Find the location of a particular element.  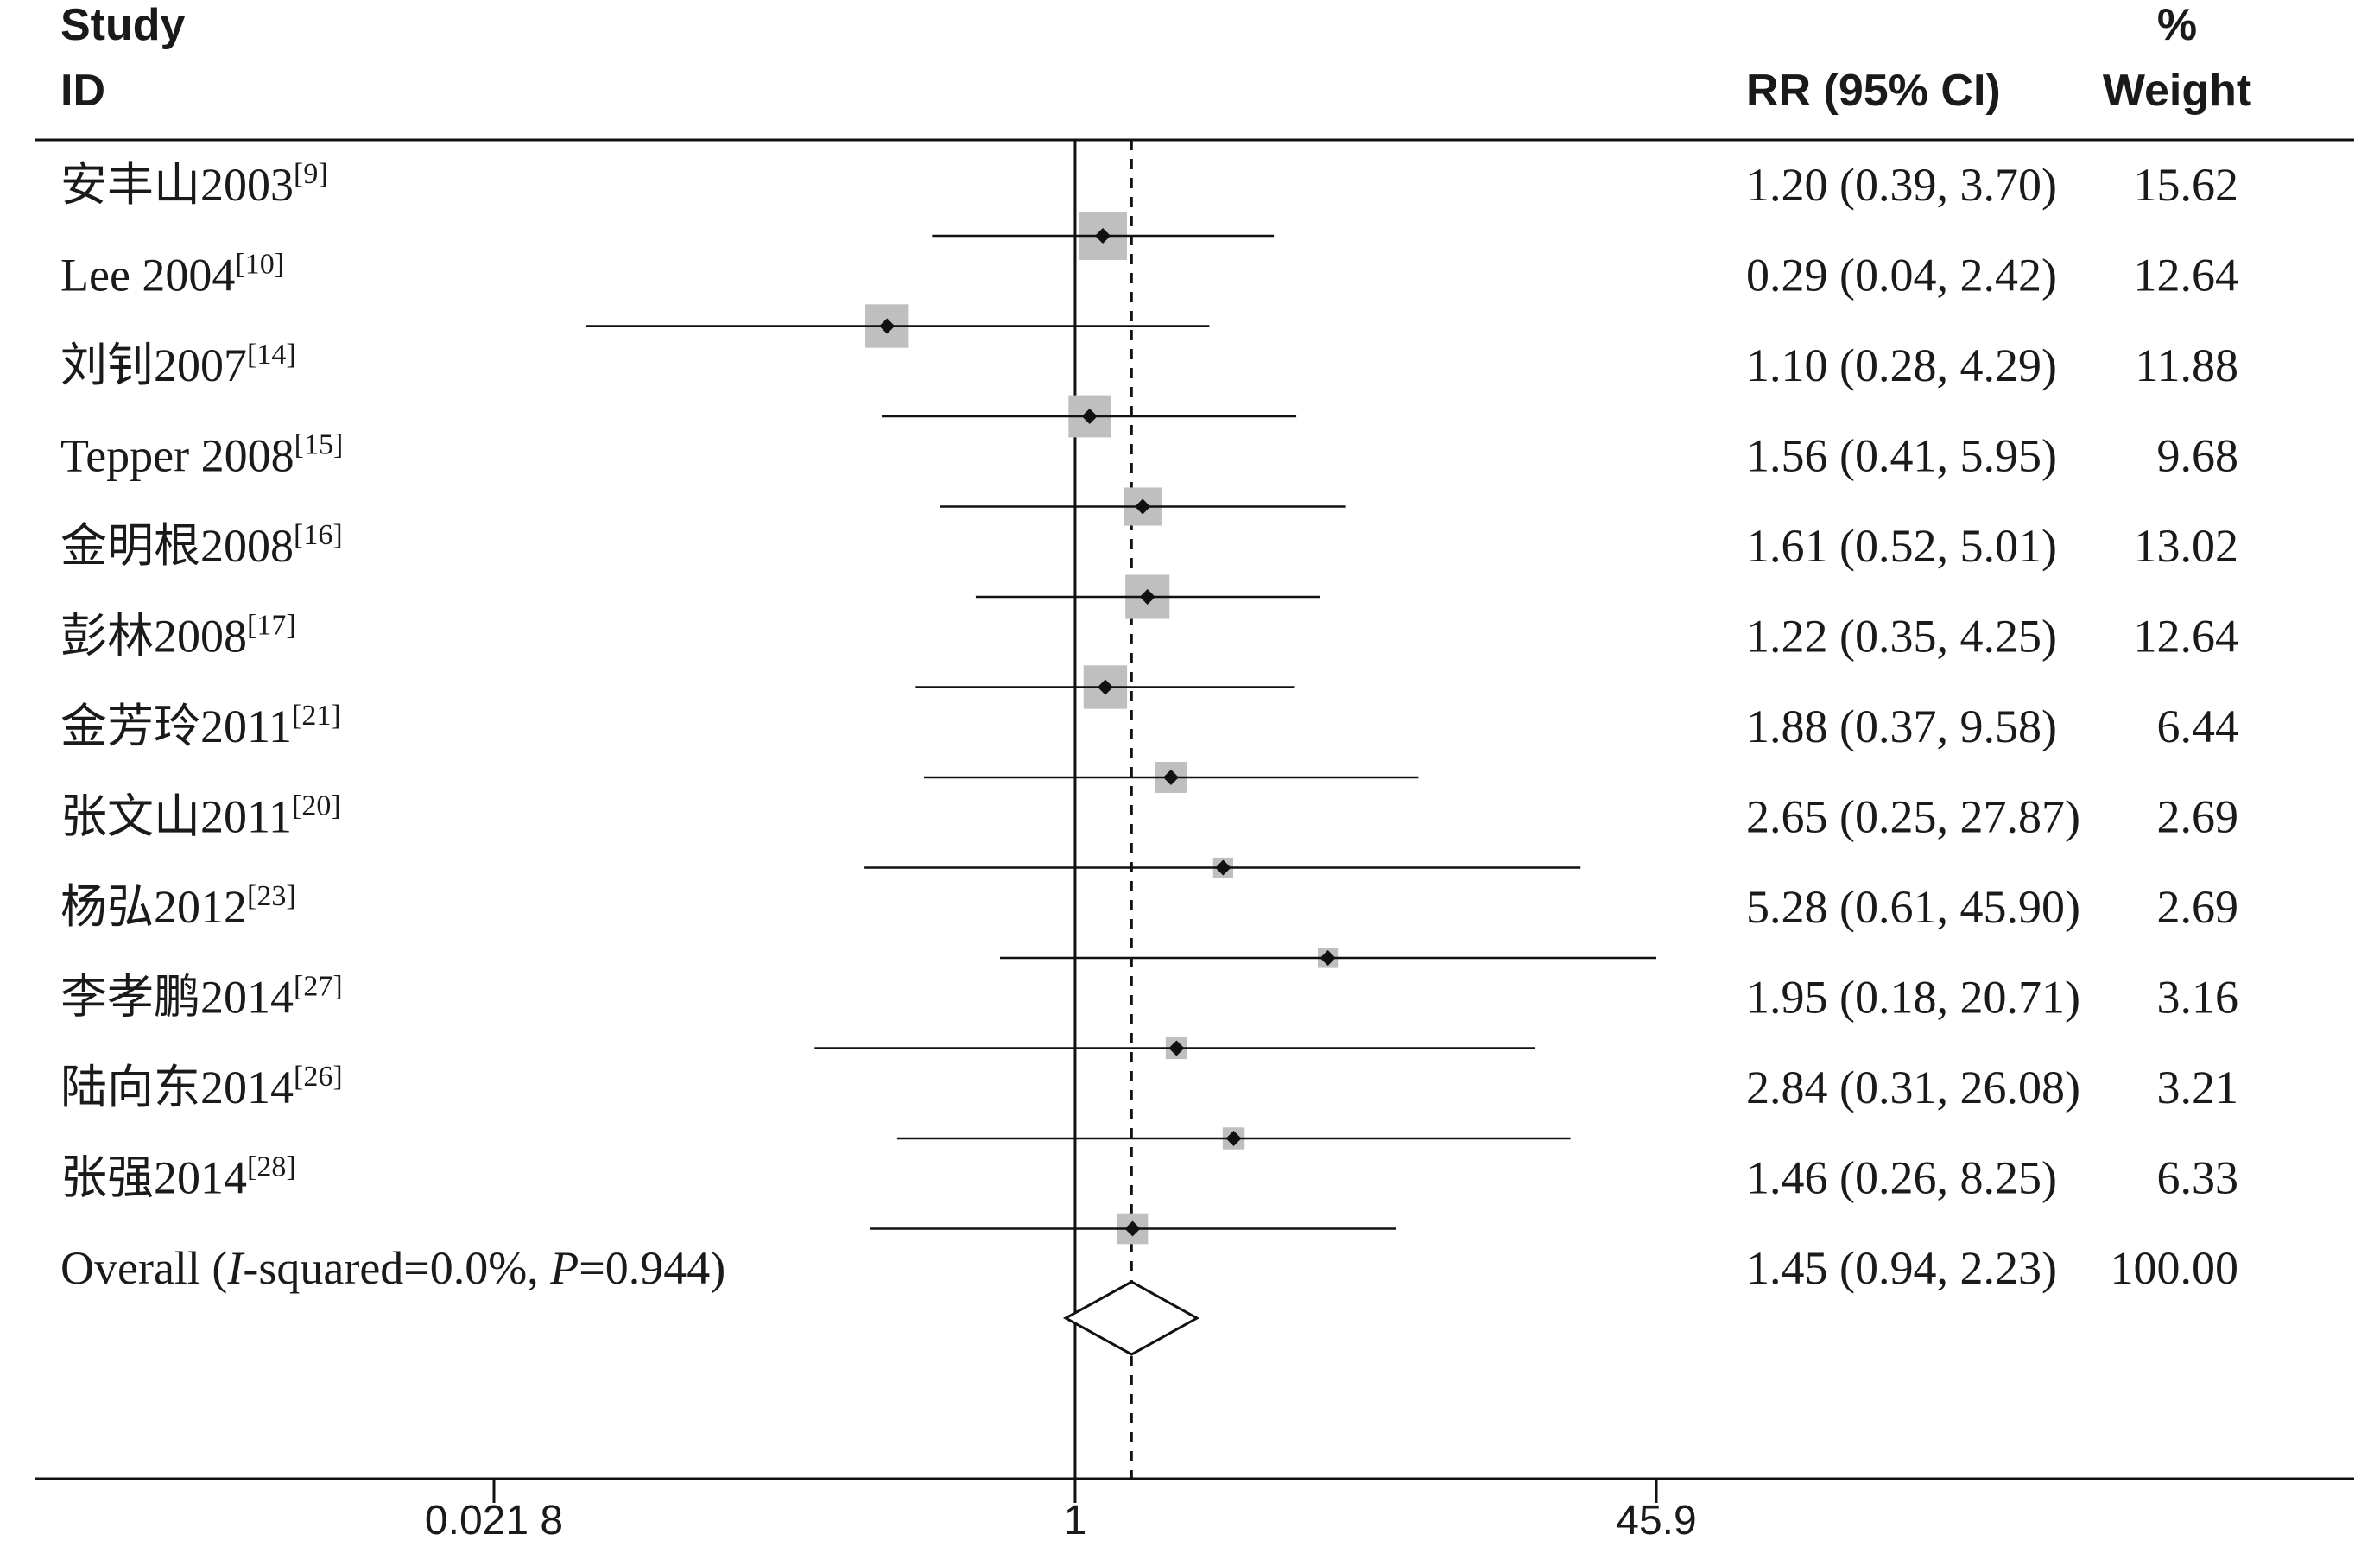

study-row: 张文山2011[20] 2.65 (0.25, 27.87) 2.69 is located at coordinates (1149, 834).